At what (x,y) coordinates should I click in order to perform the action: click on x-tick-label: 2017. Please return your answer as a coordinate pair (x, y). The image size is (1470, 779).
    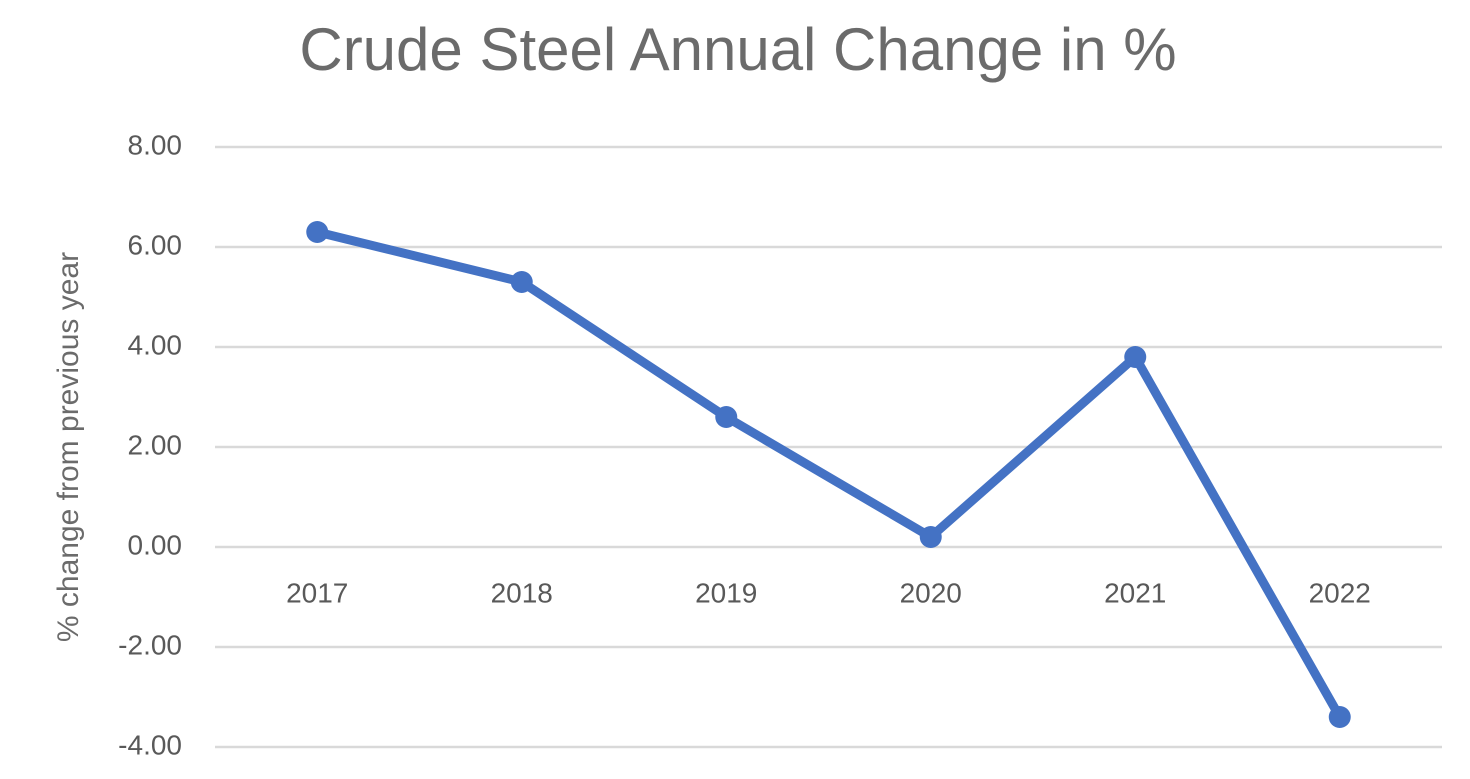
    Looking at the image, I should click on (317, 592).